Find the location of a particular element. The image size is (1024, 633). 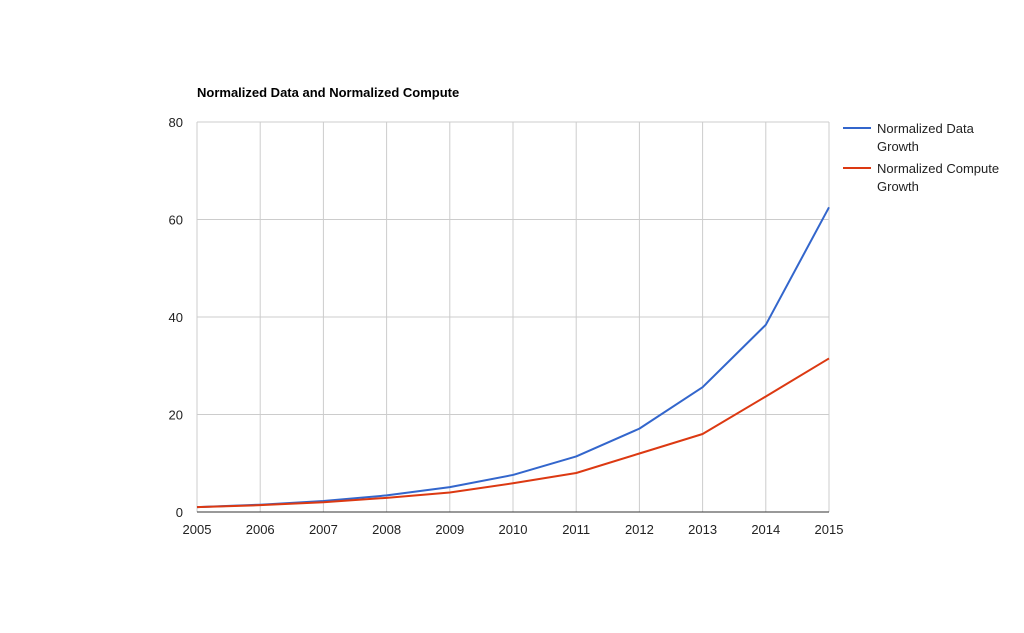

legend-label: Normalized Data Growth is located at coordinates (926, 137).